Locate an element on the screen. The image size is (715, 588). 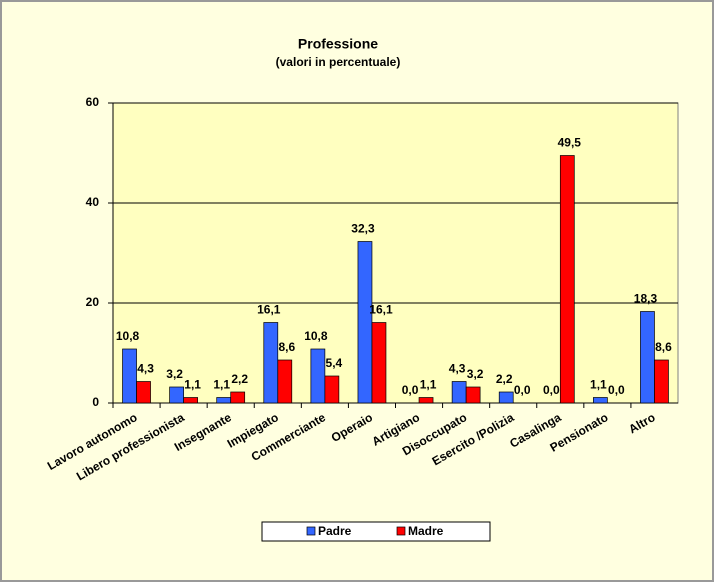
y-tick-label: 0 is located at coordinates (95, 402).